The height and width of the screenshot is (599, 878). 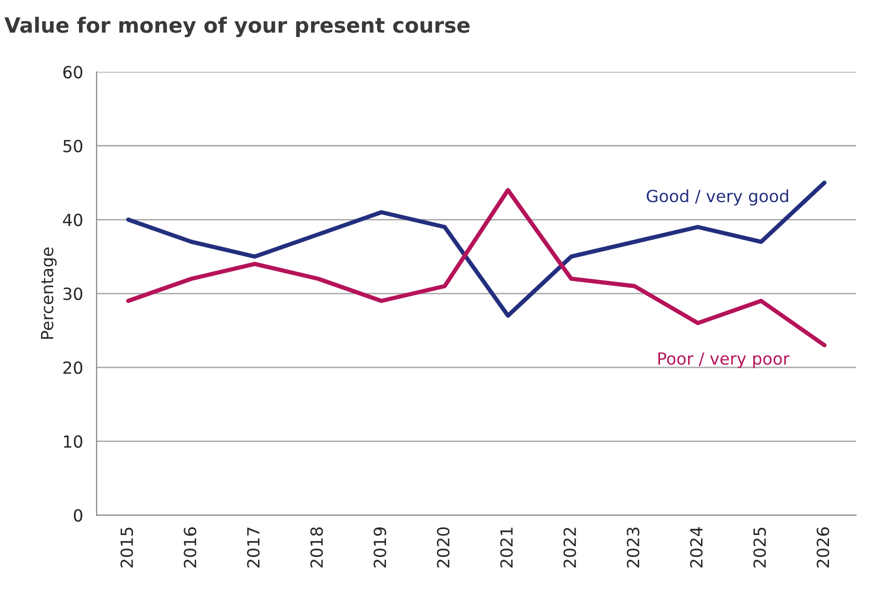 I want to click on x-tick-label: 2025, so click(x=759, y=548).